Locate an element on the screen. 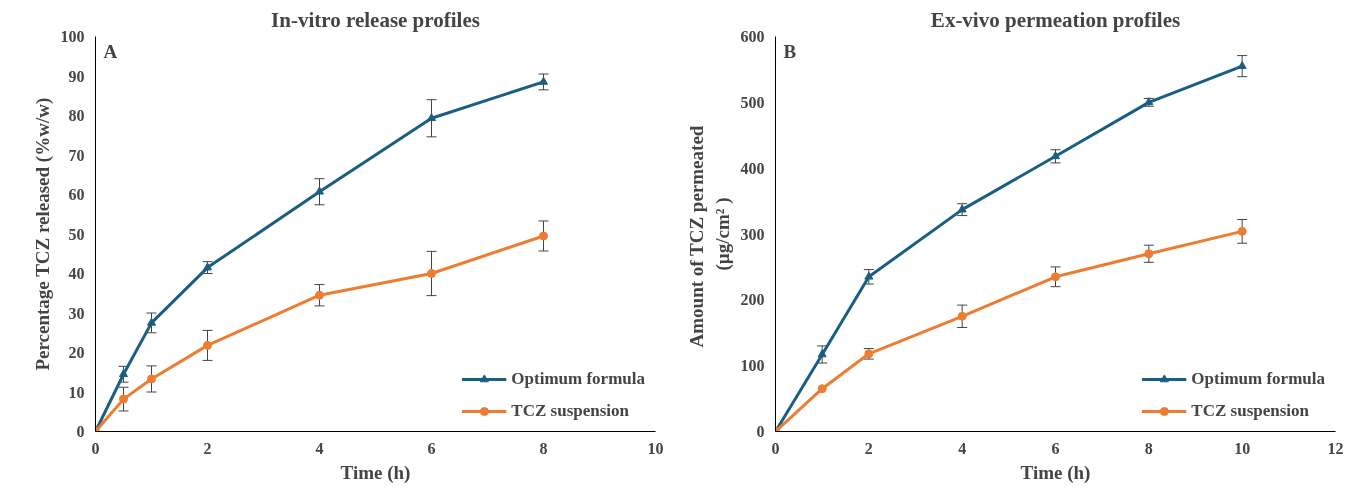 The width and height of the screenshot is (1365, 489). y-tick-label: 60 is located at coordinates (76, 194).